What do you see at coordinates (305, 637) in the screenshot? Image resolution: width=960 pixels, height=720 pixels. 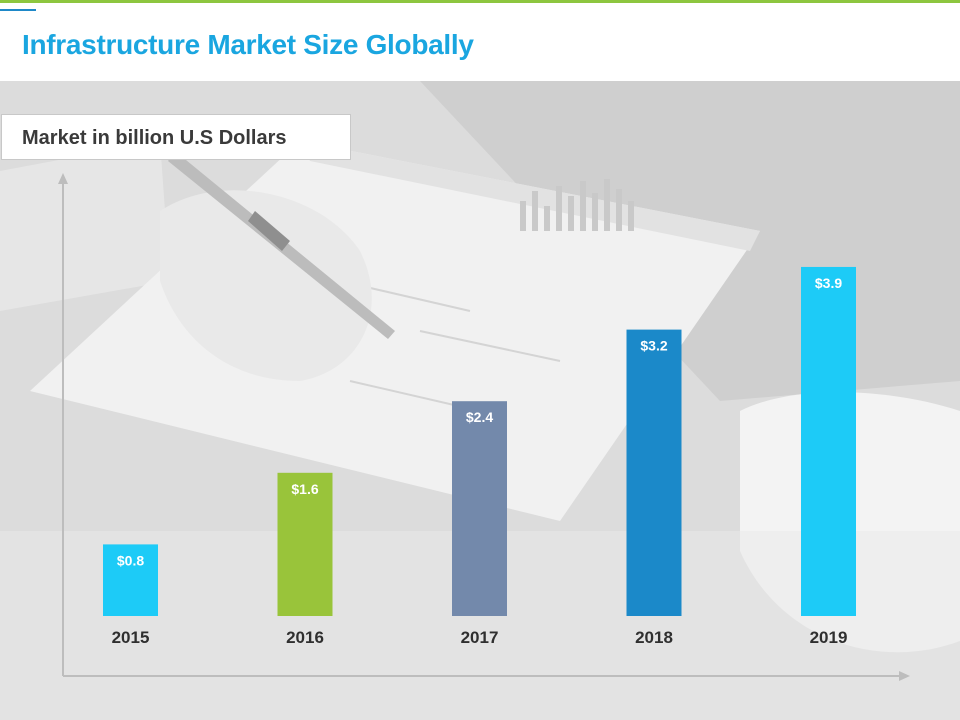 I see `x-tick-label: 2016` at bounding box center [305, 637].